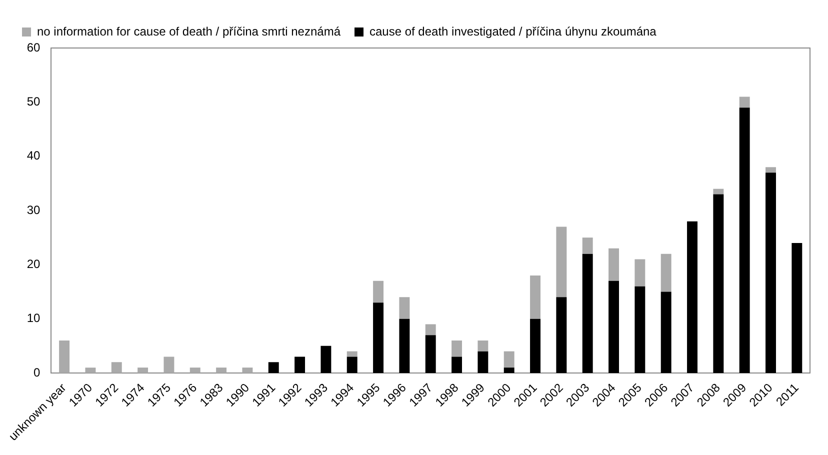 This screenshot has height=455, width=828. I want to click on y-tick-label: 10, so click(33, 318).